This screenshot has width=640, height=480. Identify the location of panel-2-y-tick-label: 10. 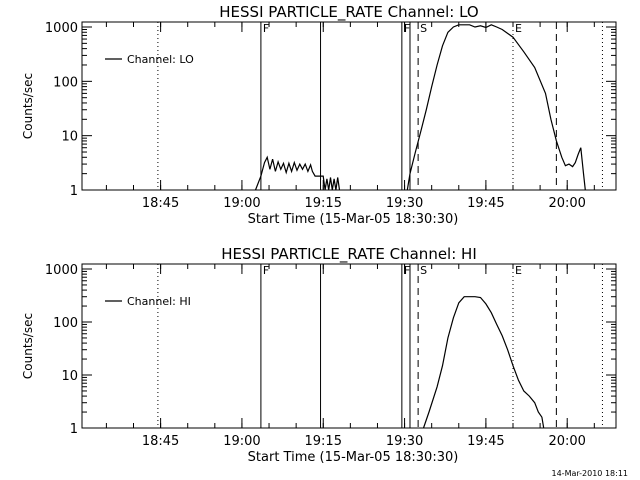
(69, 376).